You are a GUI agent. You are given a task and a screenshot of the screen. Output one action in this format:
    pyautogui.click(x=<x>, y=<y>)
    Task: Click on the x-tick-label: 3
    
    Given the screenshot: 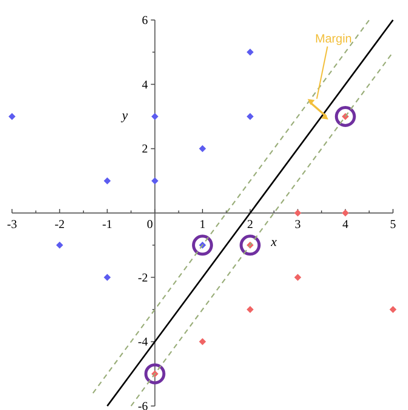 What is the action you would take?
    pyautogui.click(x=297, y=224)
    